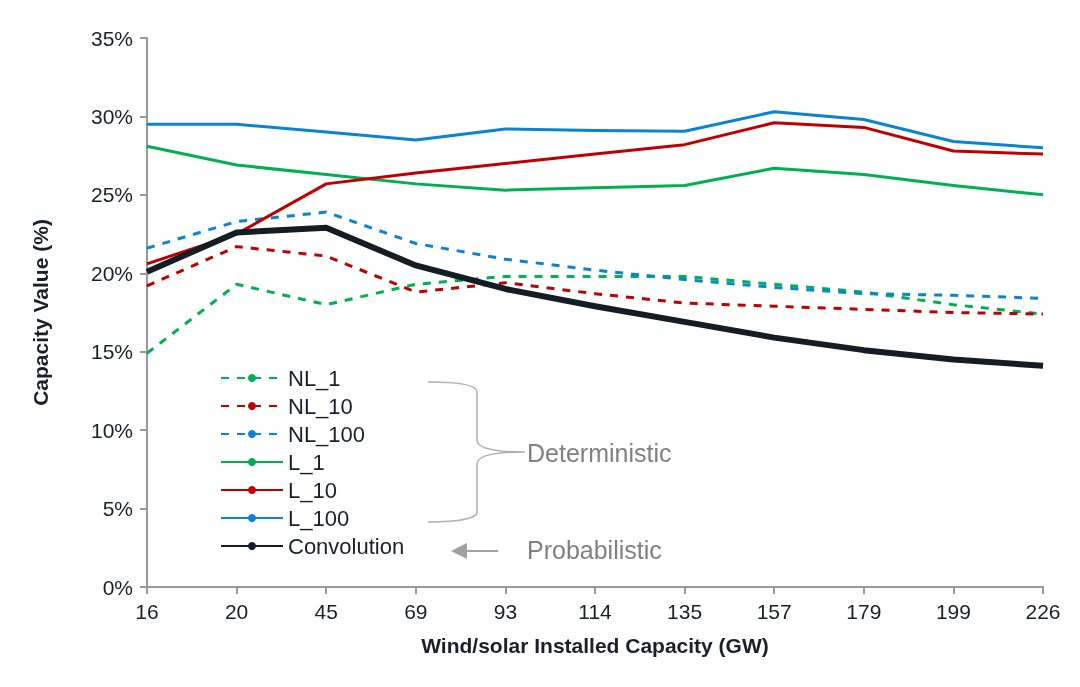 Image resolution: width=1080 pixels, height=687 pixels. What do you see at coordinates (117, 587) in the screenshot?
I see `y-tick-label: 0%` at bounding box center [117, 587].